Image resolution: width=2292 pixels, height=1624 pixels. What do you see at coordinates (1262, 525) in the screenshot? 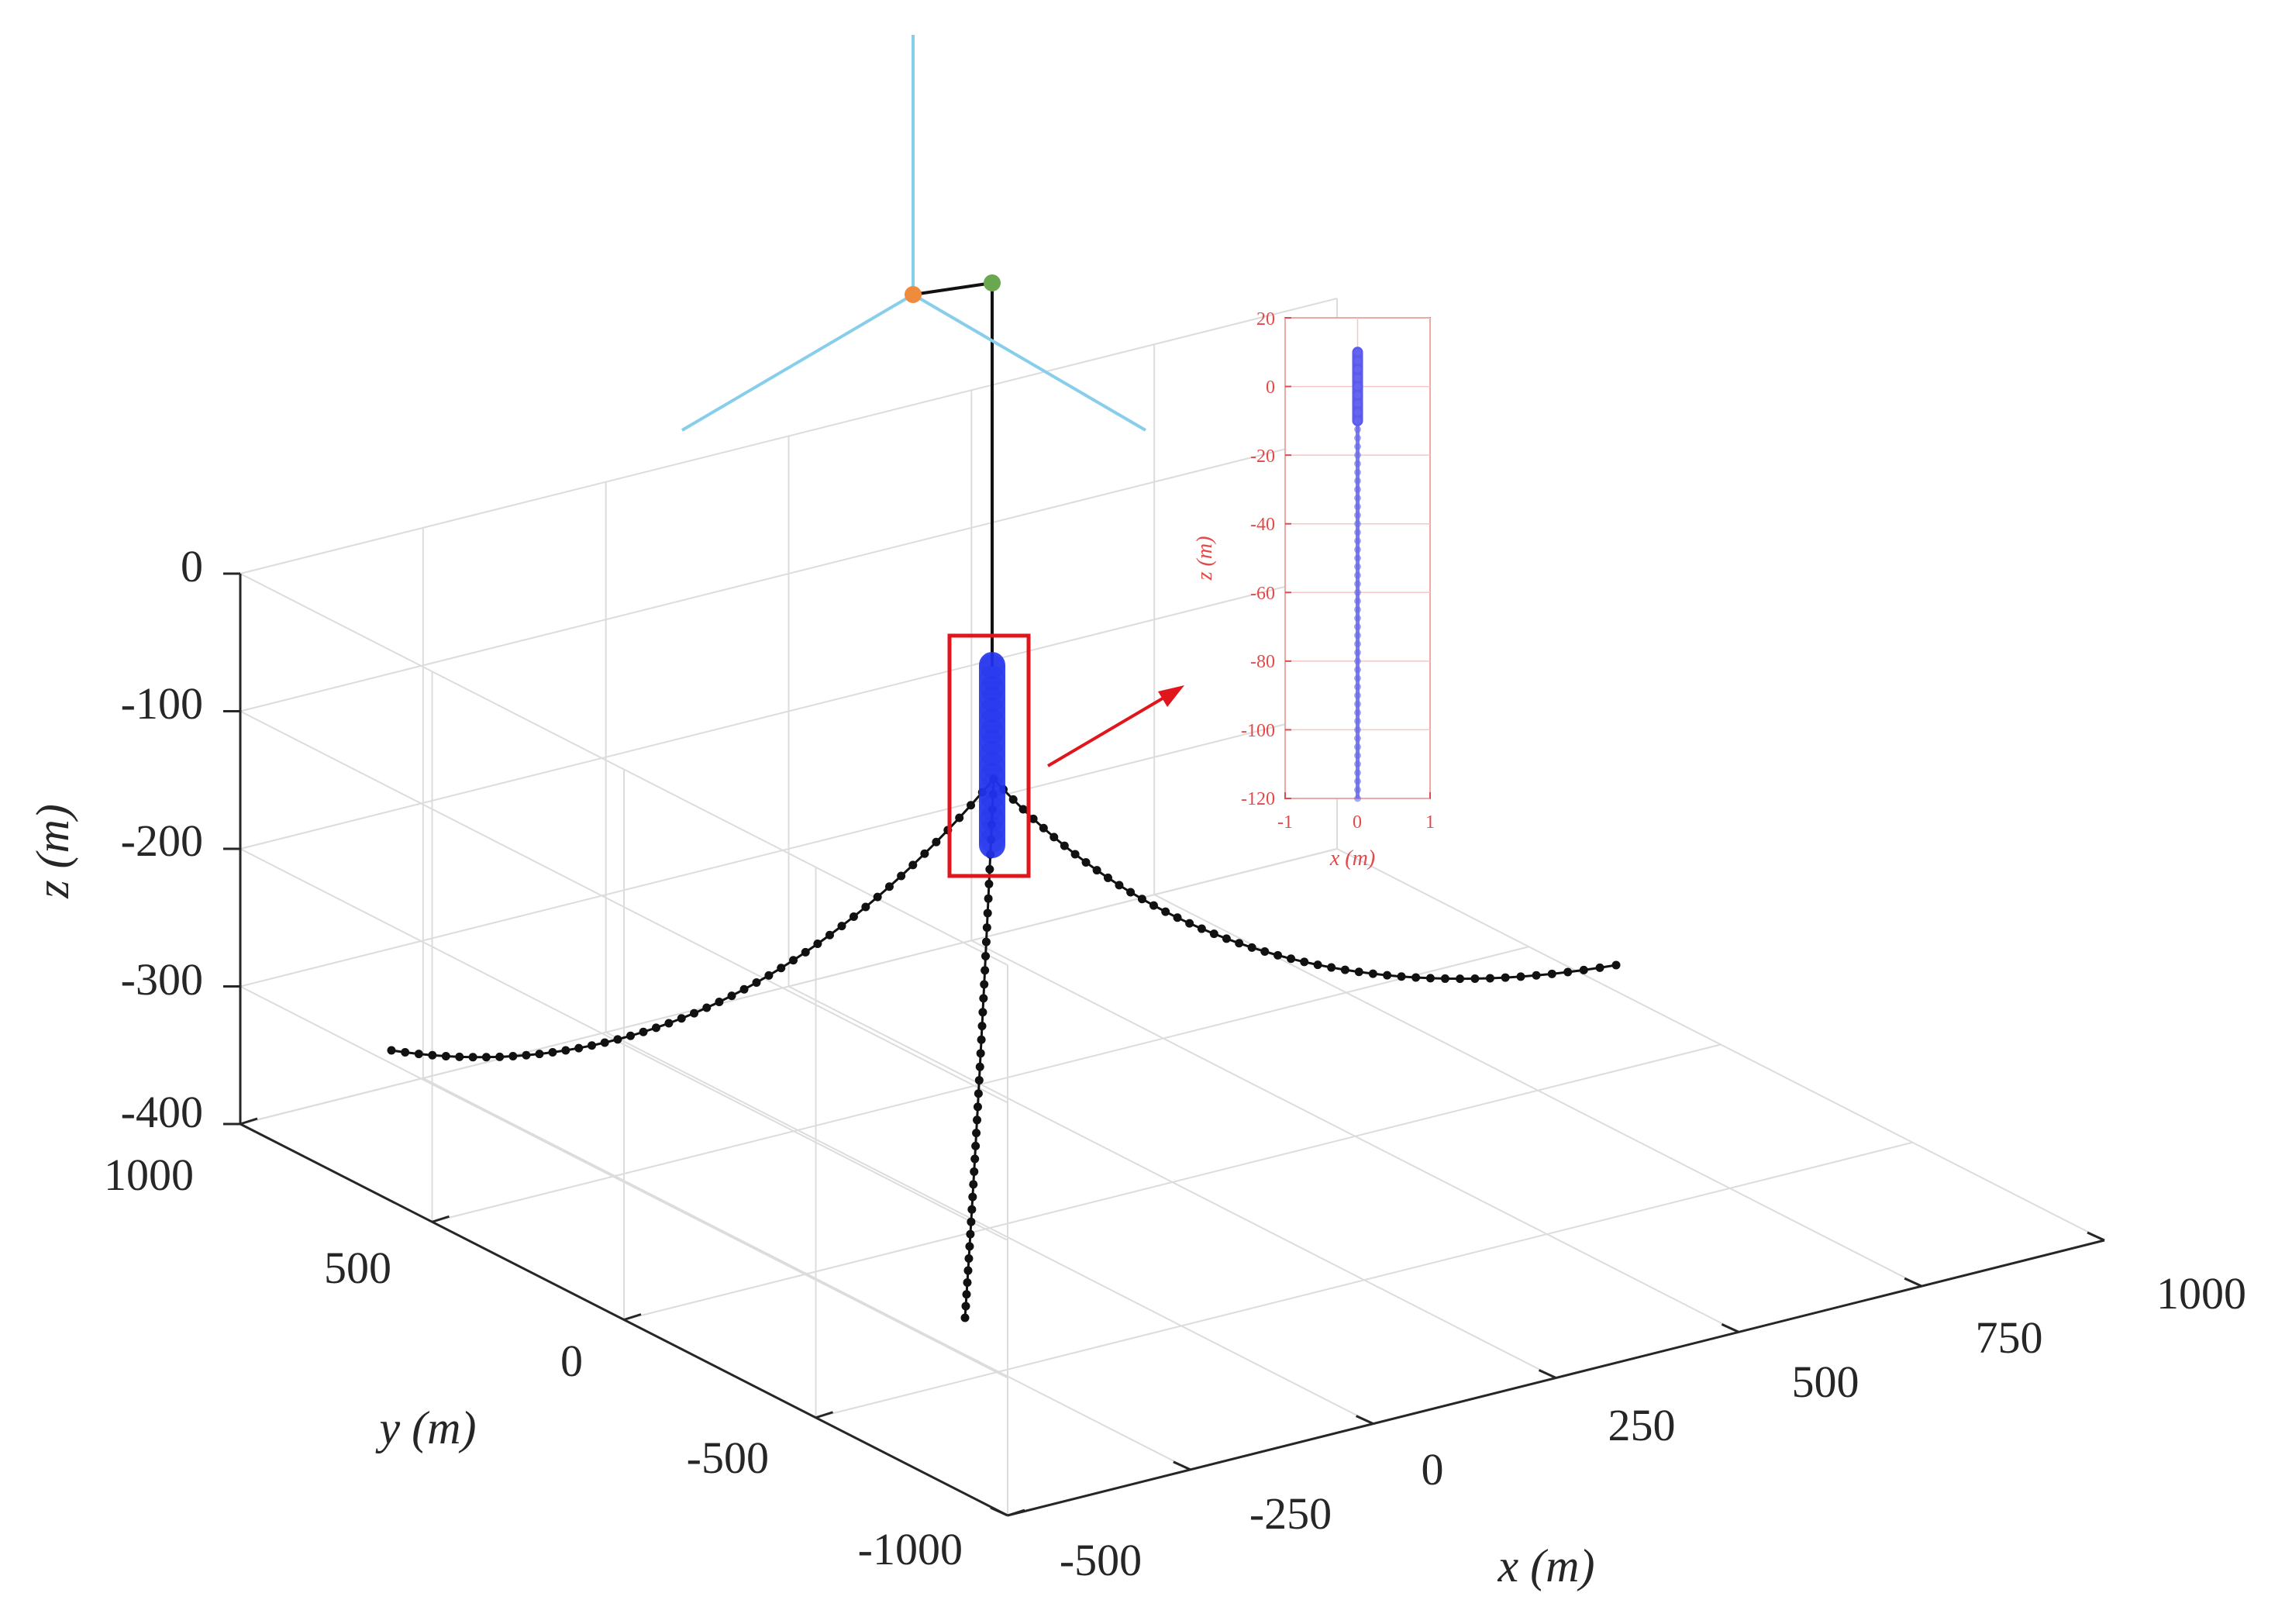
I see `inset-z-tick-label: -40` at bounding box center [1262, 525].